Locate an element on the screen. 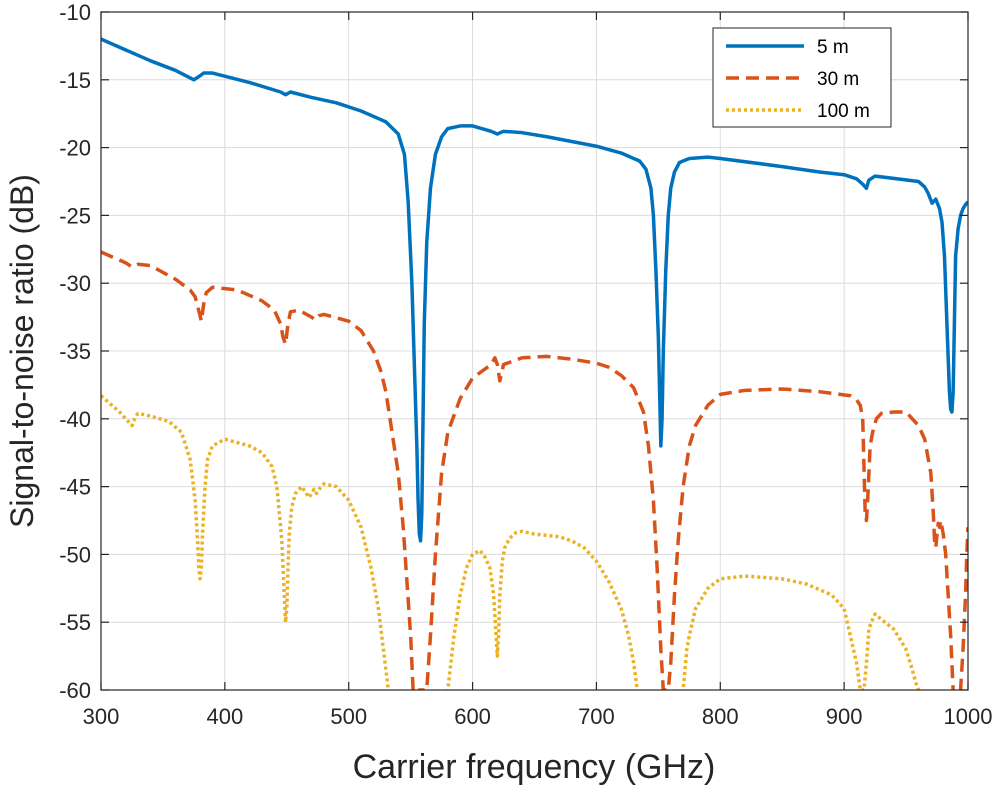  x-axis-label: Carrier frequency (GHz) is located at coordinates (534, 767).